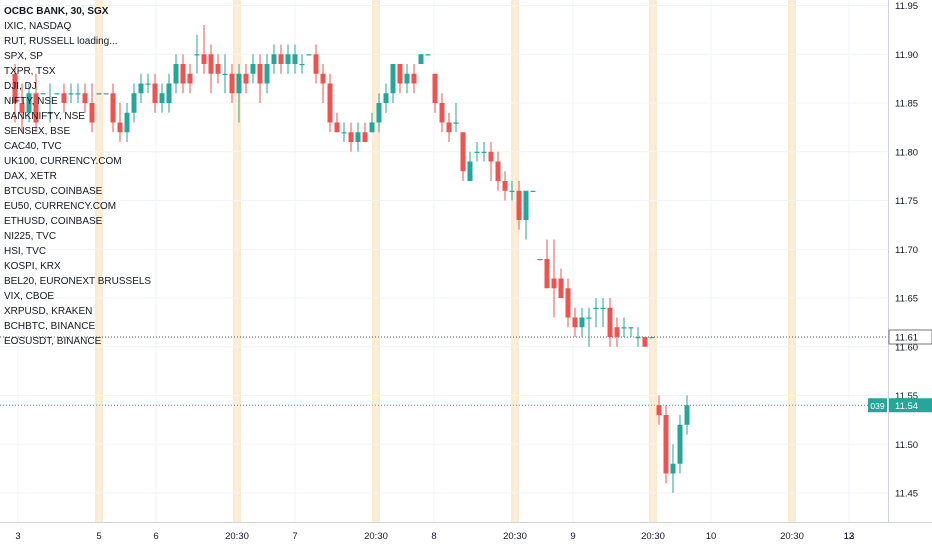 The height and width of the screenshot is (550, 932). I want to click on compare-symbol: VIX, CBOE, so click(29, 296).